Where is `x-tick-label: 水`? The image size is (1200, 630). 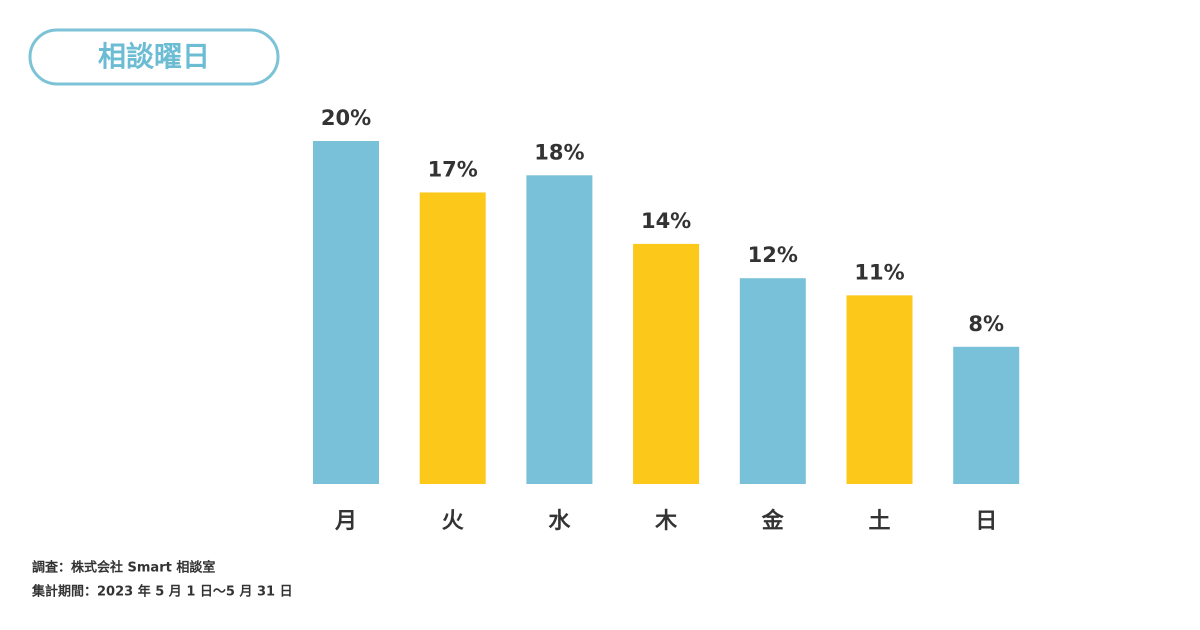 x-tick-label: 水 is located at coordinates (559, 521).